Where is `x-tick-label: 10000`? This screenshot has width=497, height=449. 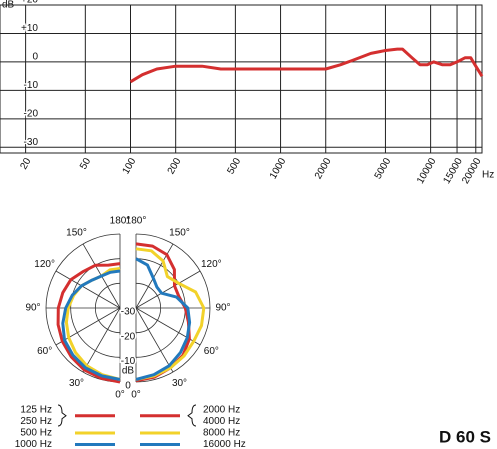
x-tick-label: 10000 is located at coordinates (427, 171).